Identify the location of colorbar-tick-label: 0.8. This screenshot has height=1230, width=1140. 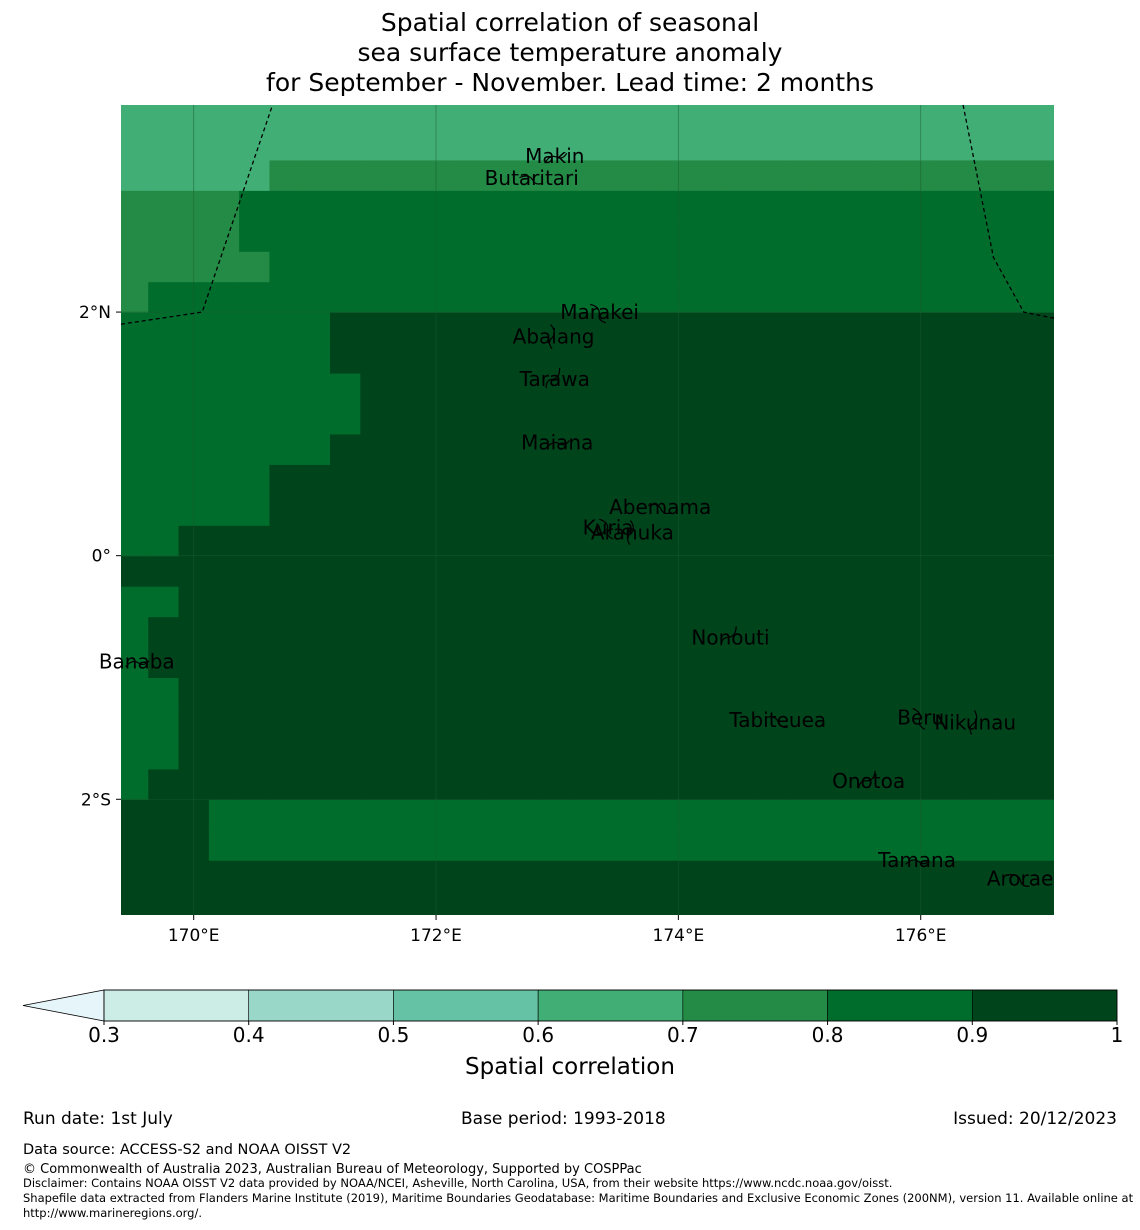
(827, 1035).